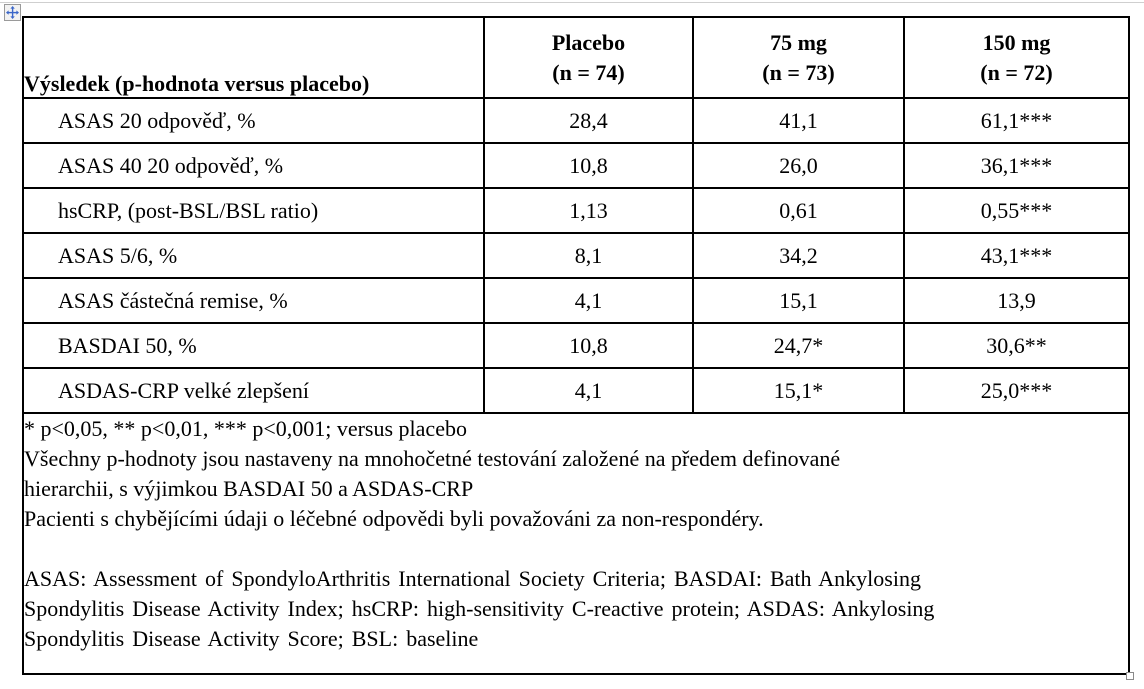 The width and height of the screenshot is (1144, 689). Describe the element at coordinates (1016, 300) in the screenshot. I see `cell-150mg: 13,9` at that location.